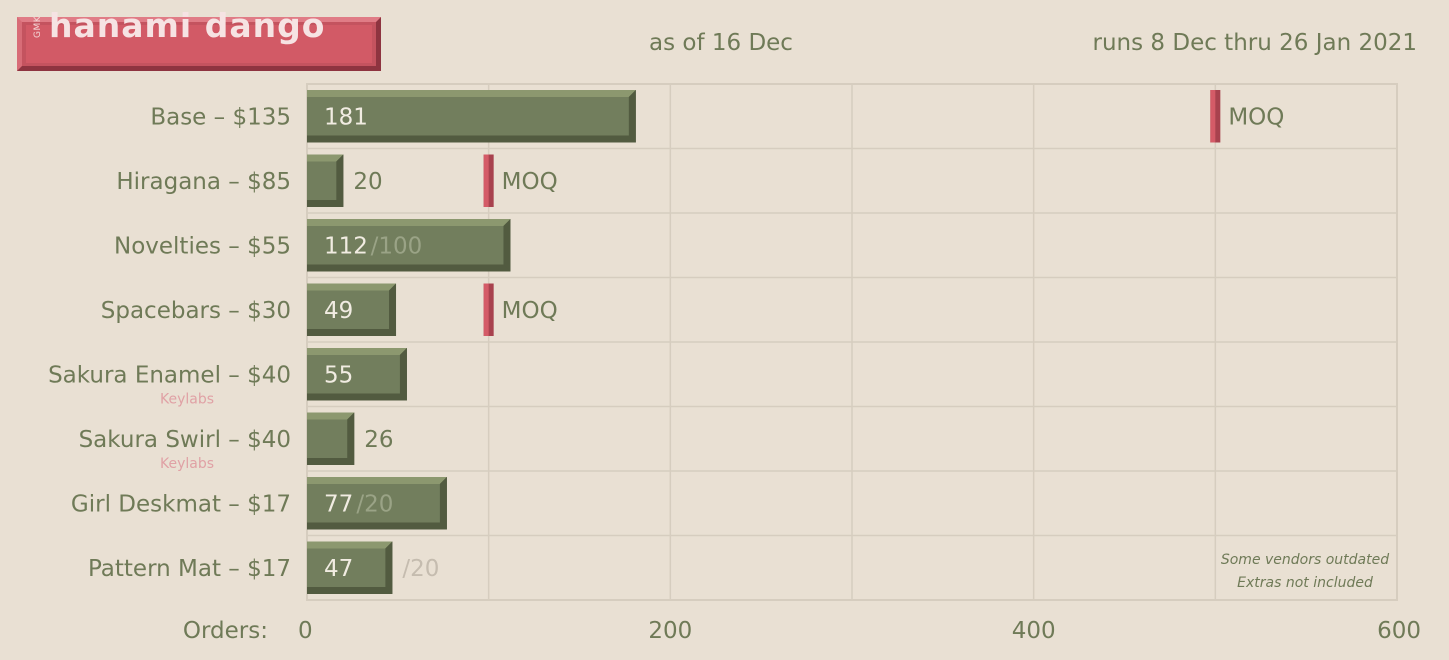  Describe the element at coordinates (338, 311) in the screenshot. I see `bar-value-label: 49` at that location.